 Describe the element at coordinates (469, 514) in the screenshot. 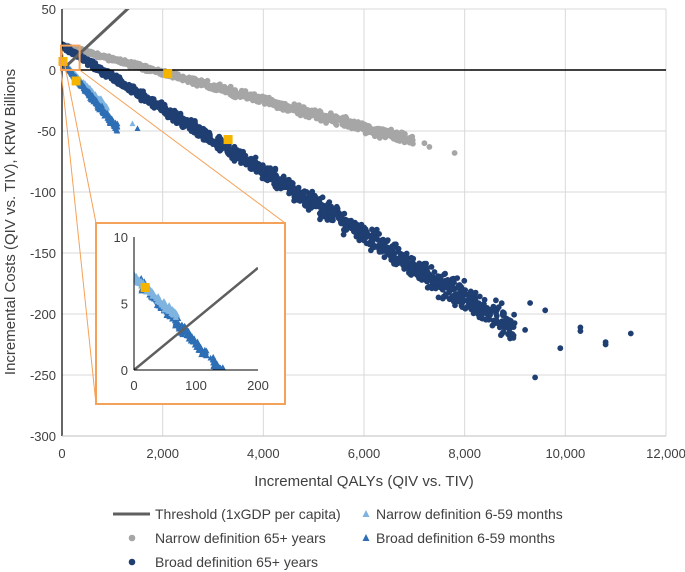

I see `legend-narrow-child-label: Narrow definition 6-59 months` at that location.